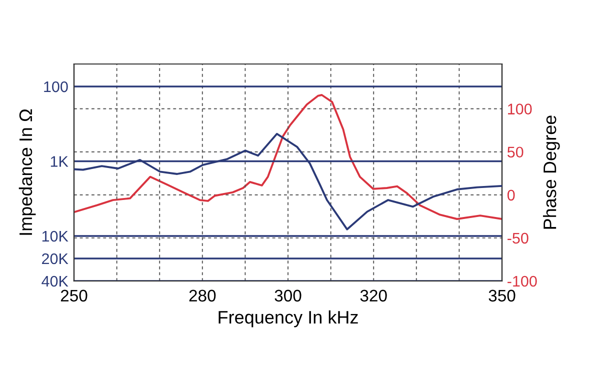 This screenshot has width=610, height=389. I want to click on y-tick-label: 100, so click(56, 86).